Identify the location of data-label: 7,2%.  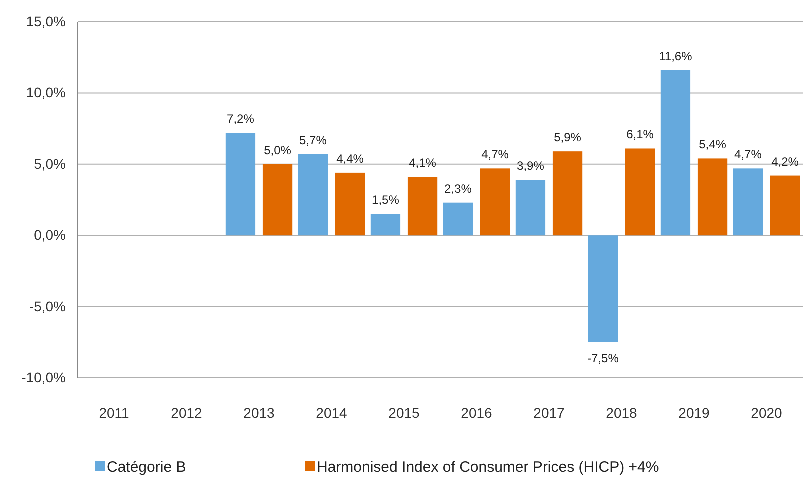
(241, 119).